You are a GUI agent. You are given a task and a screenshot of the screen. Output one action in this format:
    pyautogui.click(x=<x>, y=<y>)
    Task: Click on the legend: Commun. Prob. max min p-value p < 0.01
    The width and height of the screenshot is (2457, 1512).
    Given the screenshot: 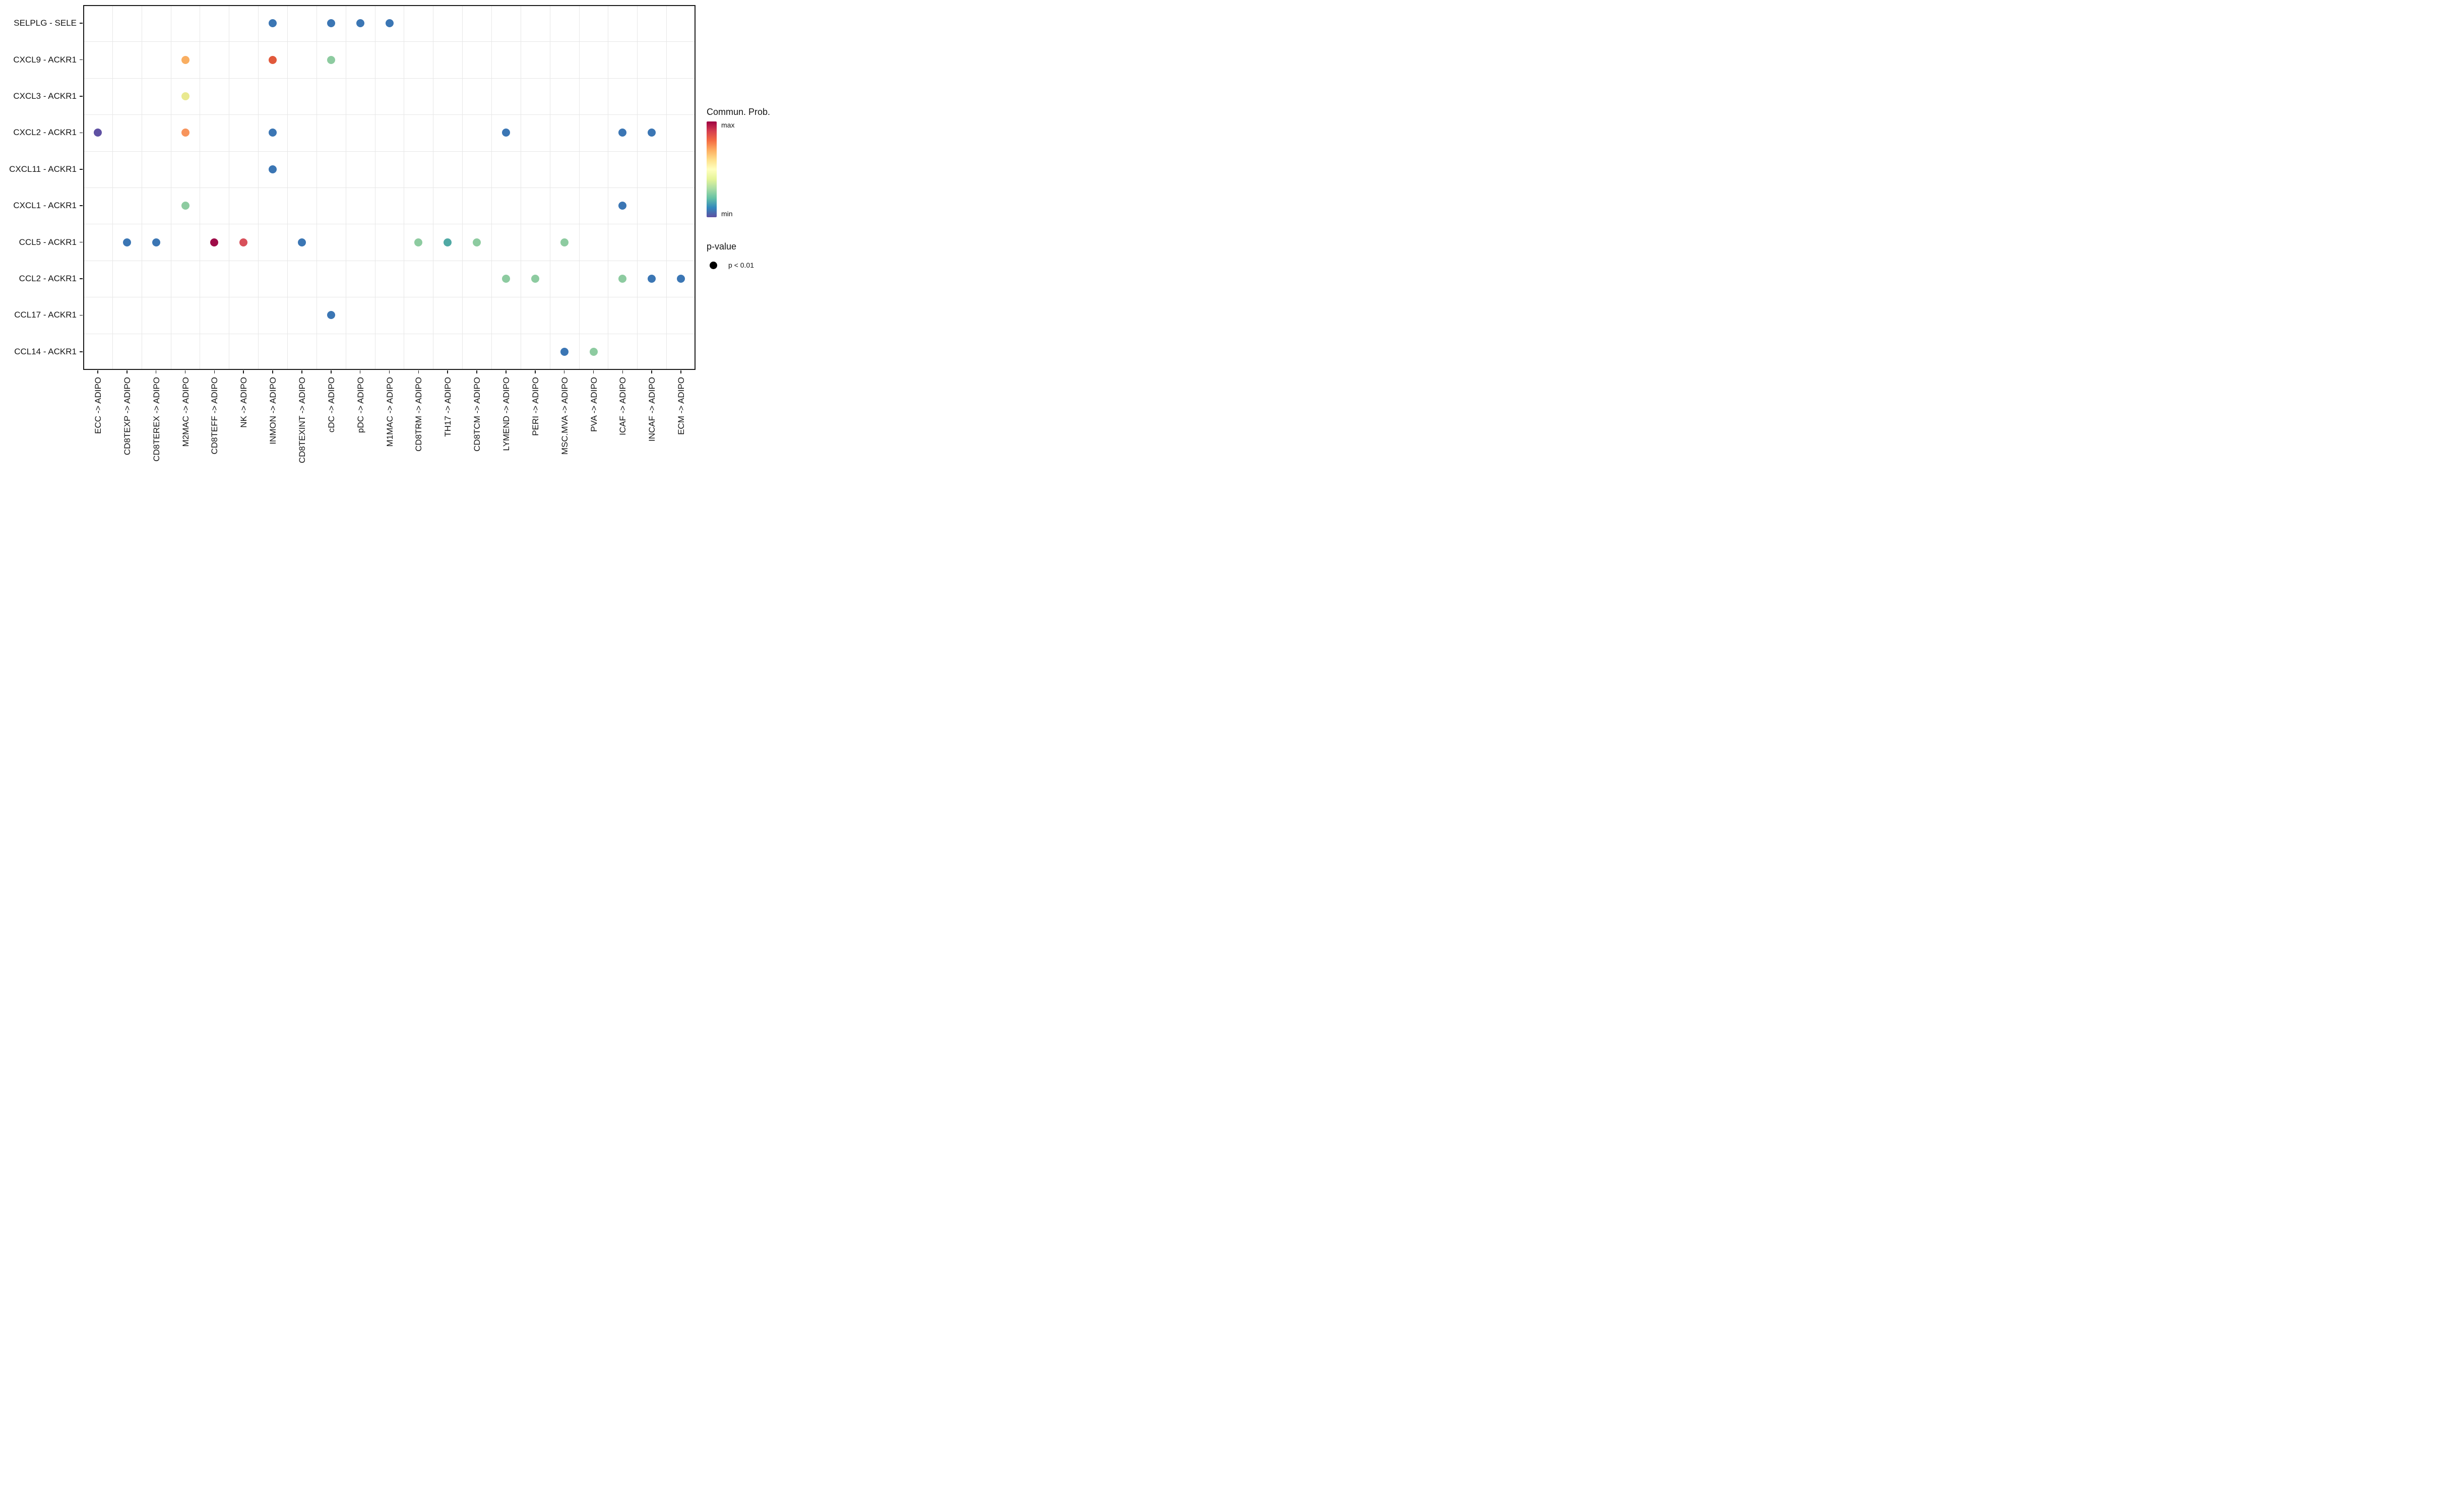 What is the action you would take?
    pyautogui.click(x=746, y=188)
    